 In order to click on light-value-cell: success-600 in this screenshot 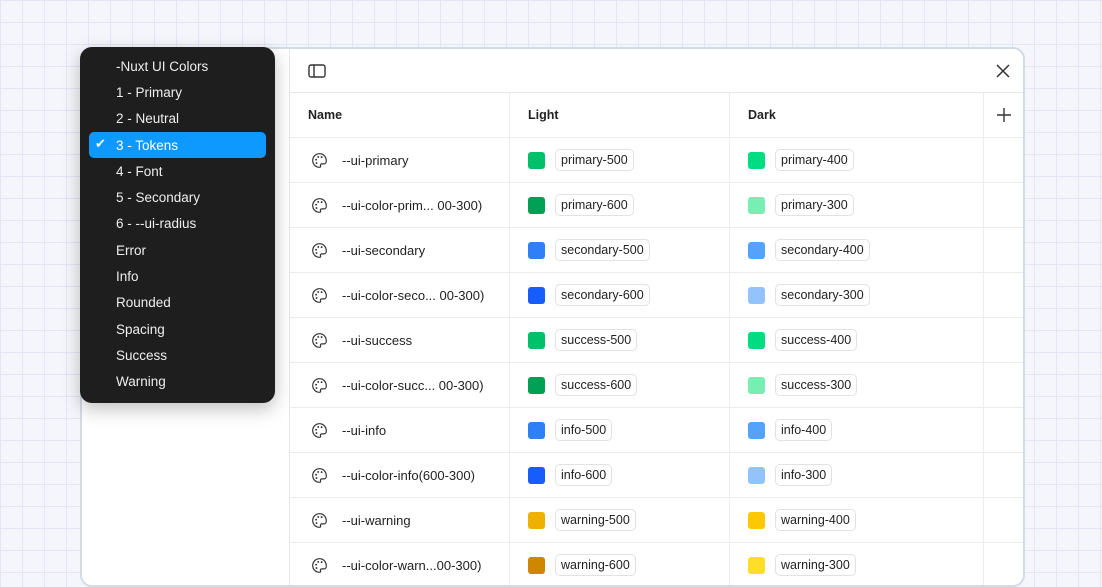, I will do `click(620, 385)`.